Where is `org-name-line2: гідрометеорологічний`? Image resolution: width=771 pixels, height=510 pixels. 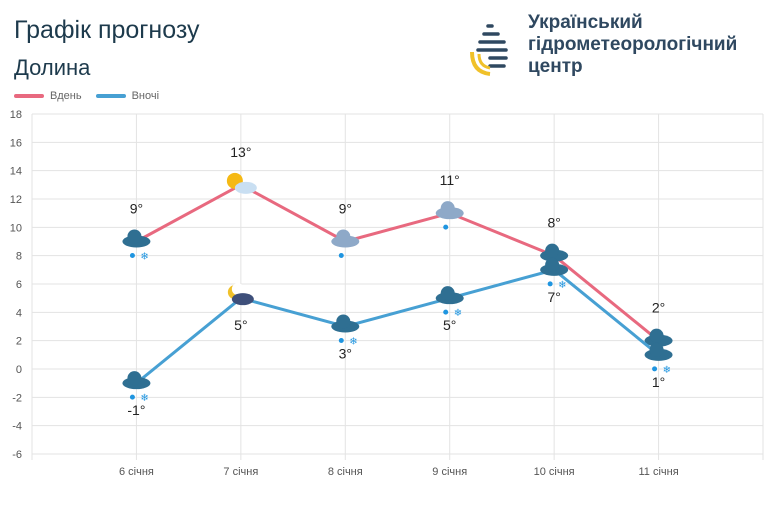
org-name-line2: гідрометеорологічний is located at coordinates (633, 44).